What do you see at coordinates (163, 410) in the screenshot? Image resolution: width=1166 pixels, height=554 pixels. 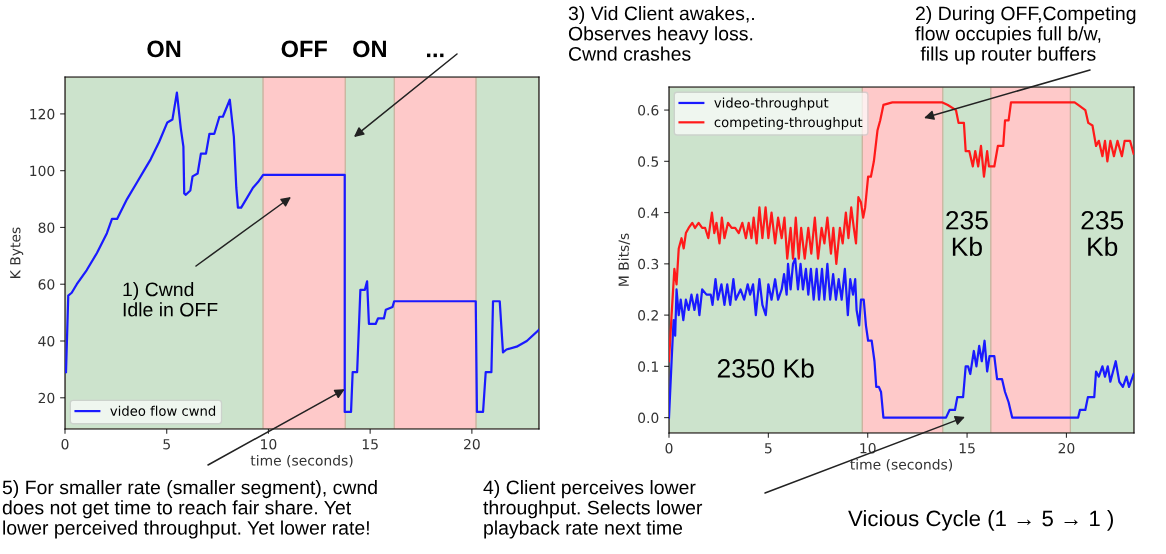 I see `legend-label: video flow cwnd` at bounding box center [163, 410].